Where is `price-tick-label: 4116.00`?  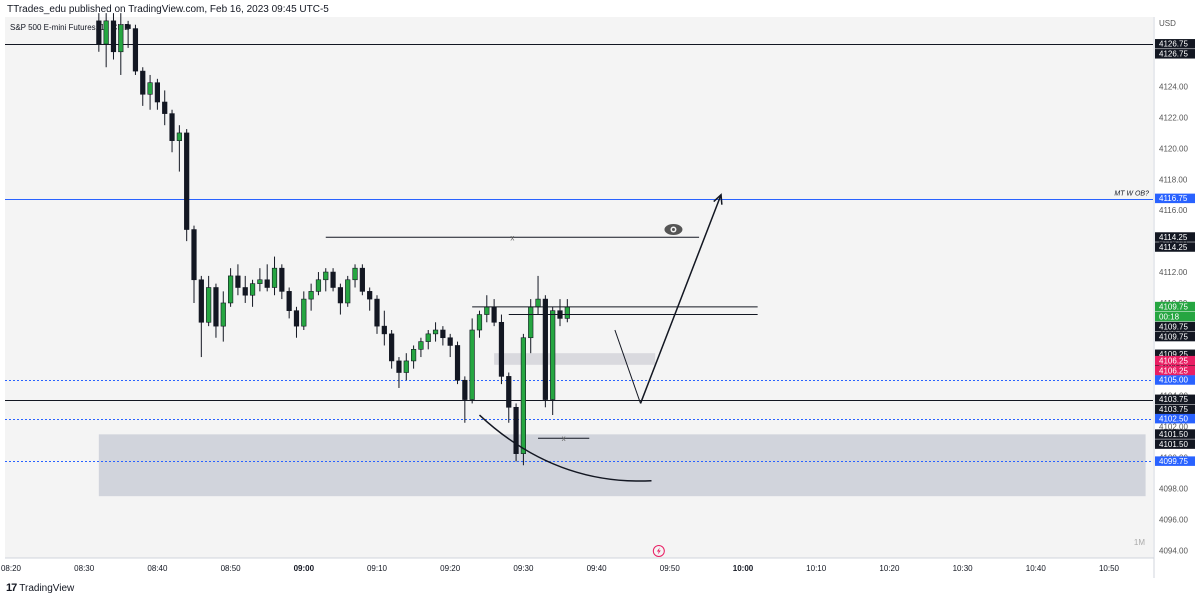
price-tick-label: 4116.00 is located at coordinates (1173, 210).